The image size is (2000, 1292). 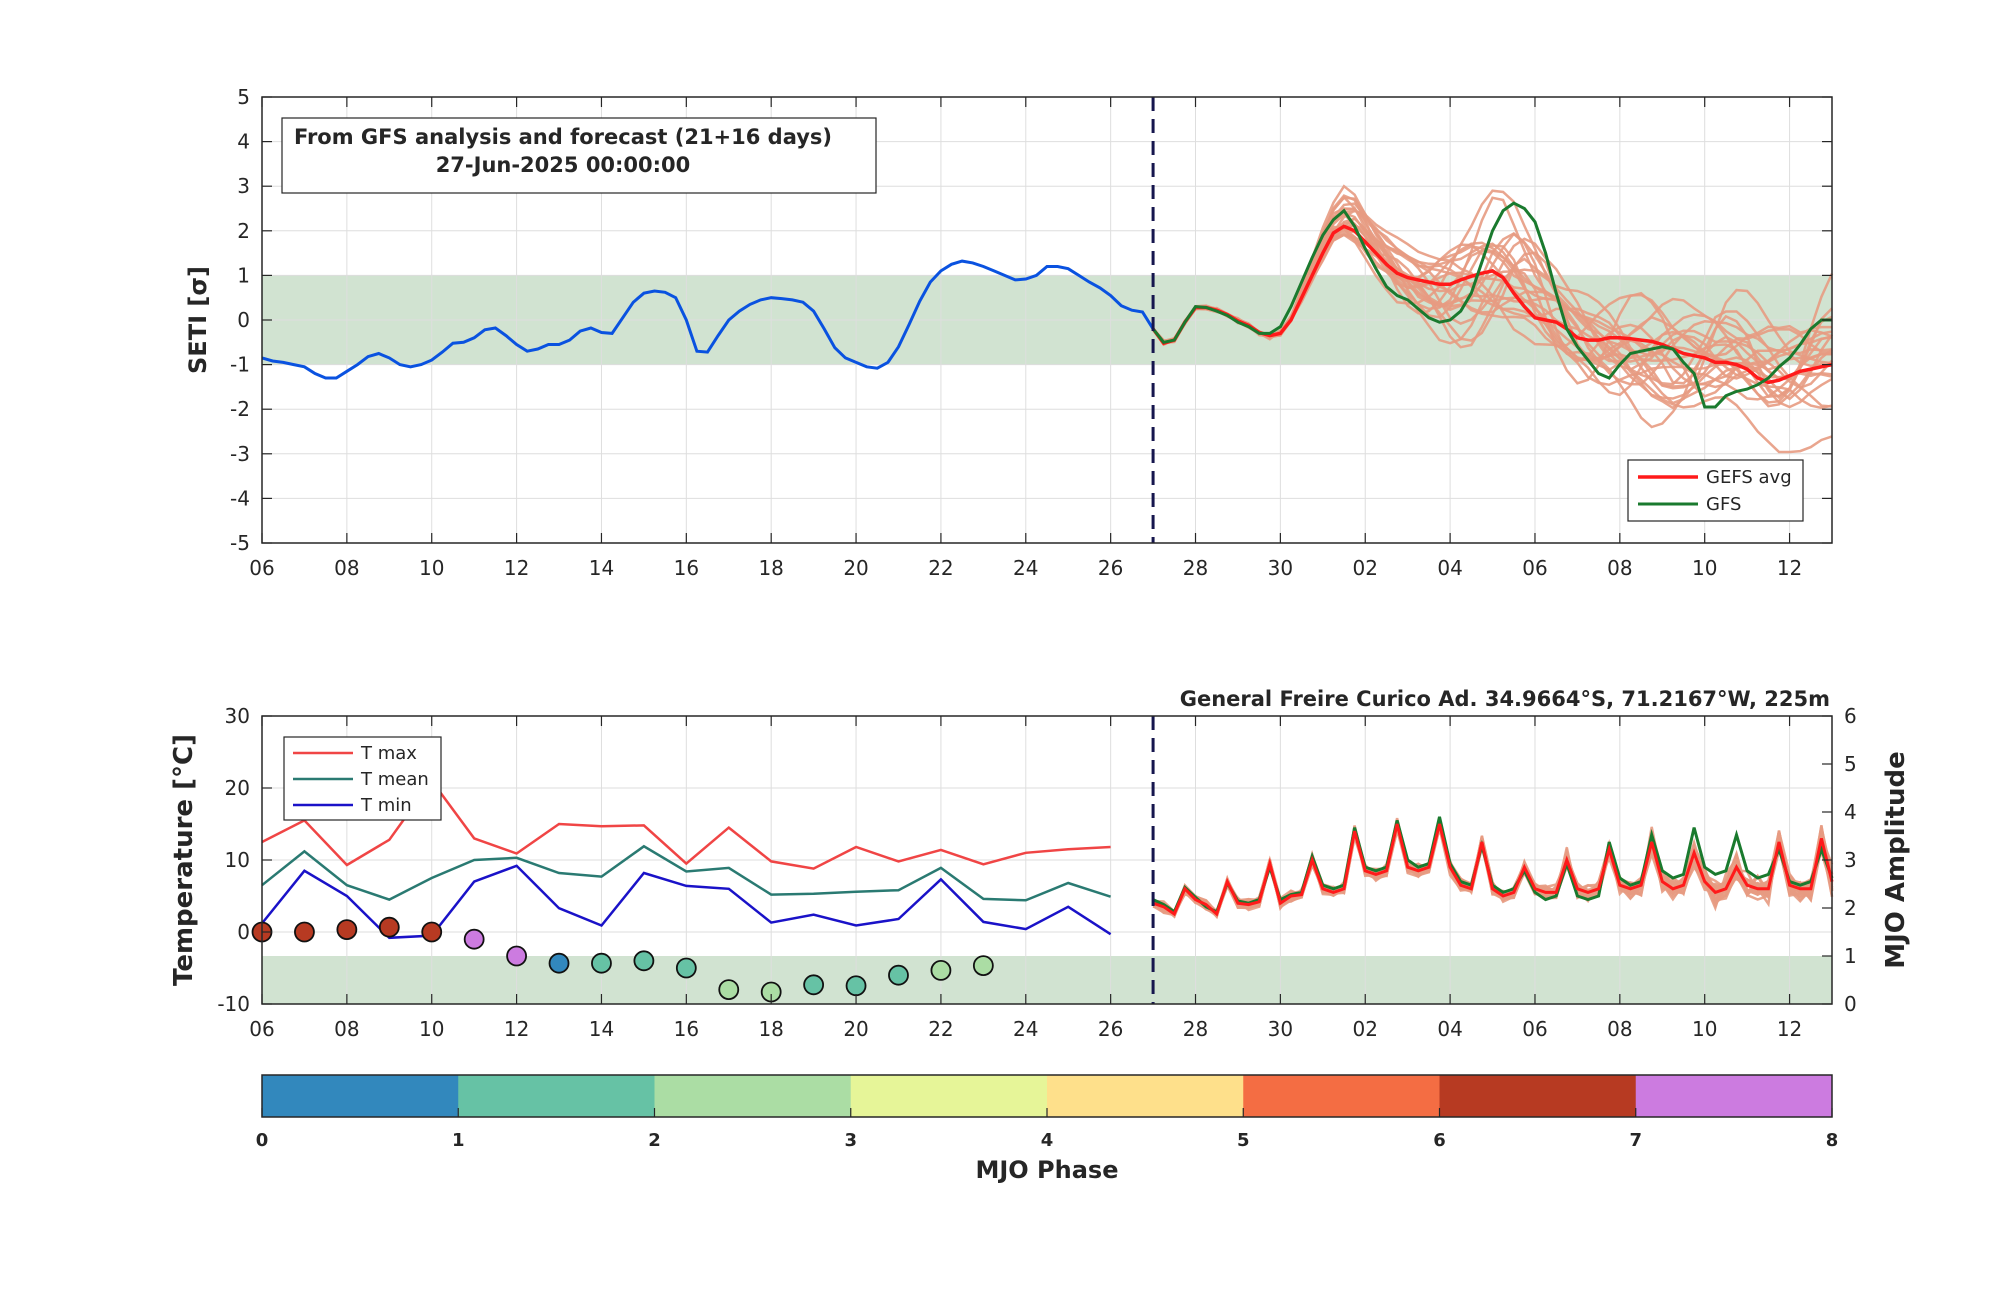 I want to click on colorbar-tick-label: 0, so click(x=262, y=1140).